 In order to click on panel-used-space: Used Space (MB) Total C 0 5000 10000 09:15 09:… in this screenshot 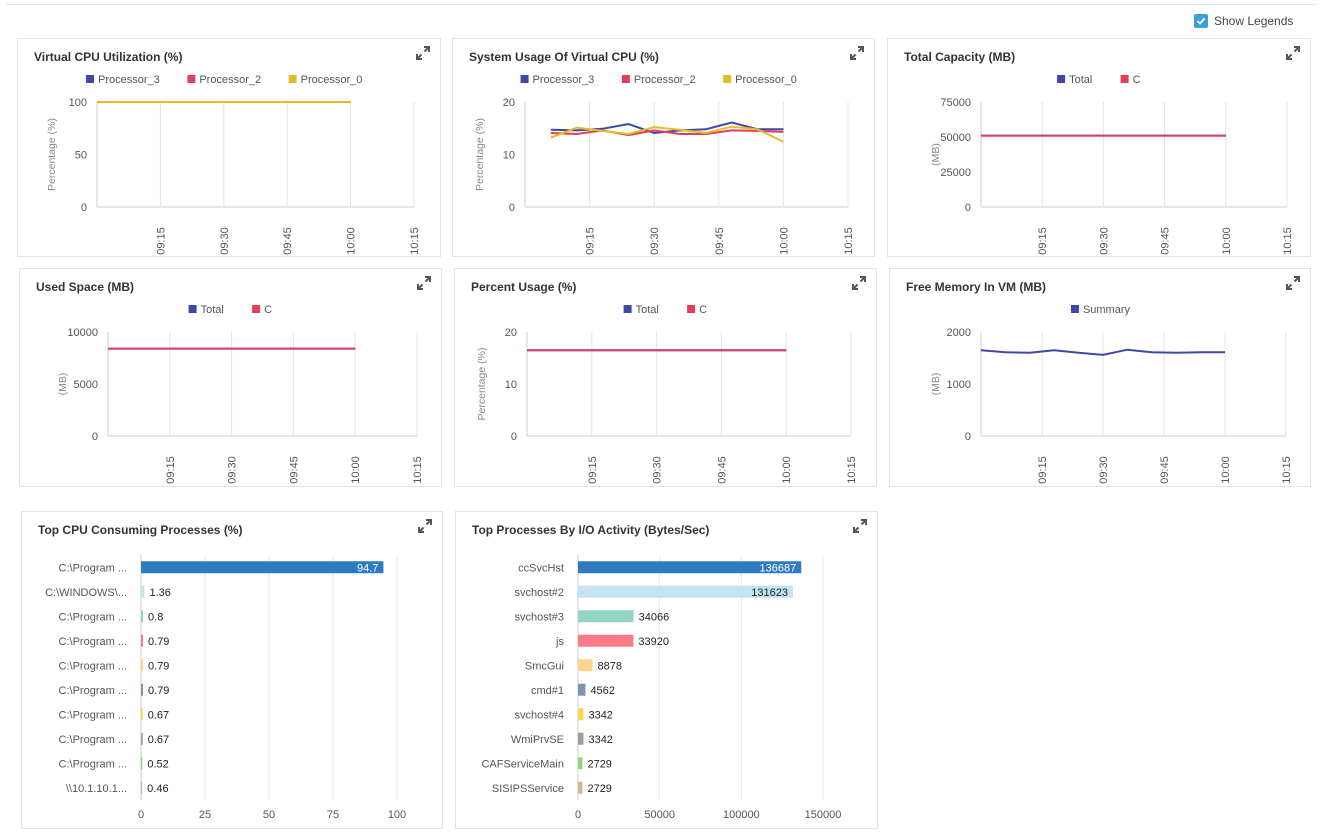, I will do `click(230, 377)`.